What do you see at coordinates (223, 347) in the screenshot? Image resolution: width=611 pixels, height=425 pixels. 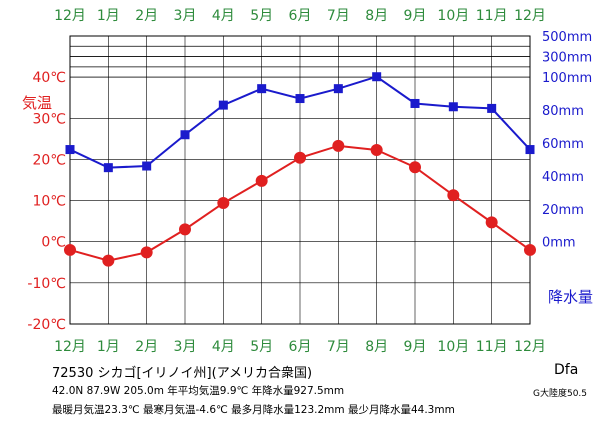 I see `month-label-bottom: 4月` at bounding box center [223, 347].